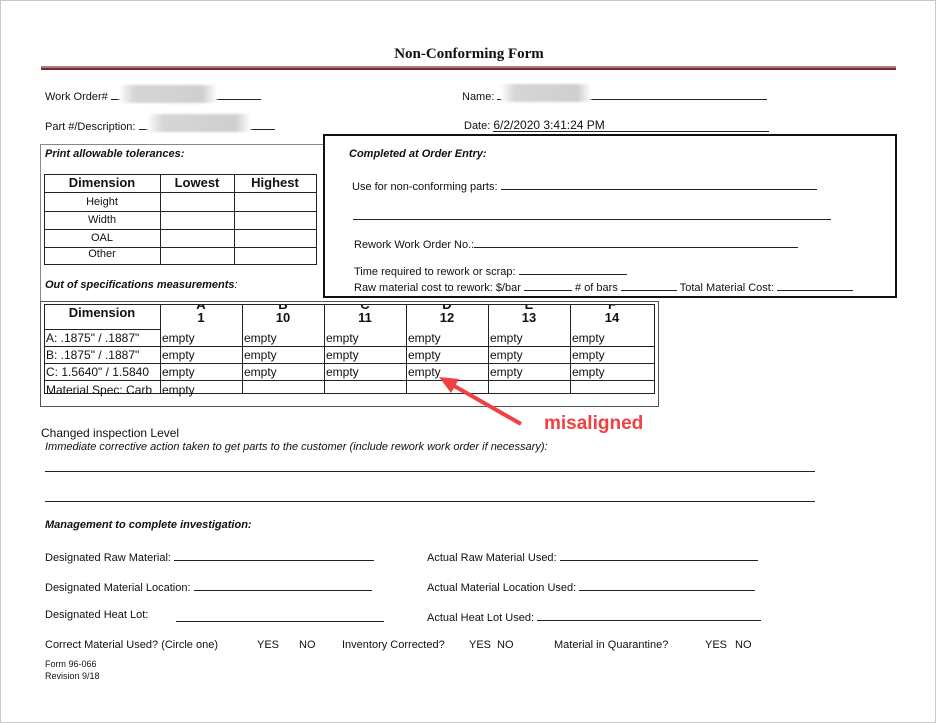 Image resolution: width=936 pixels, height=723 pixels. Describe the element at coordinates (505, 645) in the screenshot. I see `inventory-no: NO` at that location.